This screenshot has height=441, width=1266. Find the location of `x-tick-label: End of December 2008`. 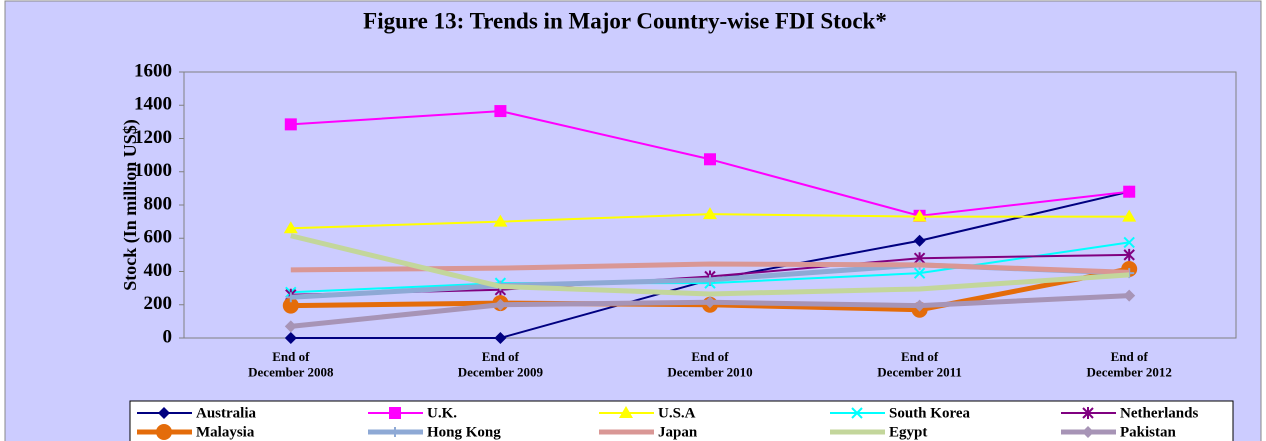

x-tick-label: End of December 2008 is located at coordinates (291, 364).